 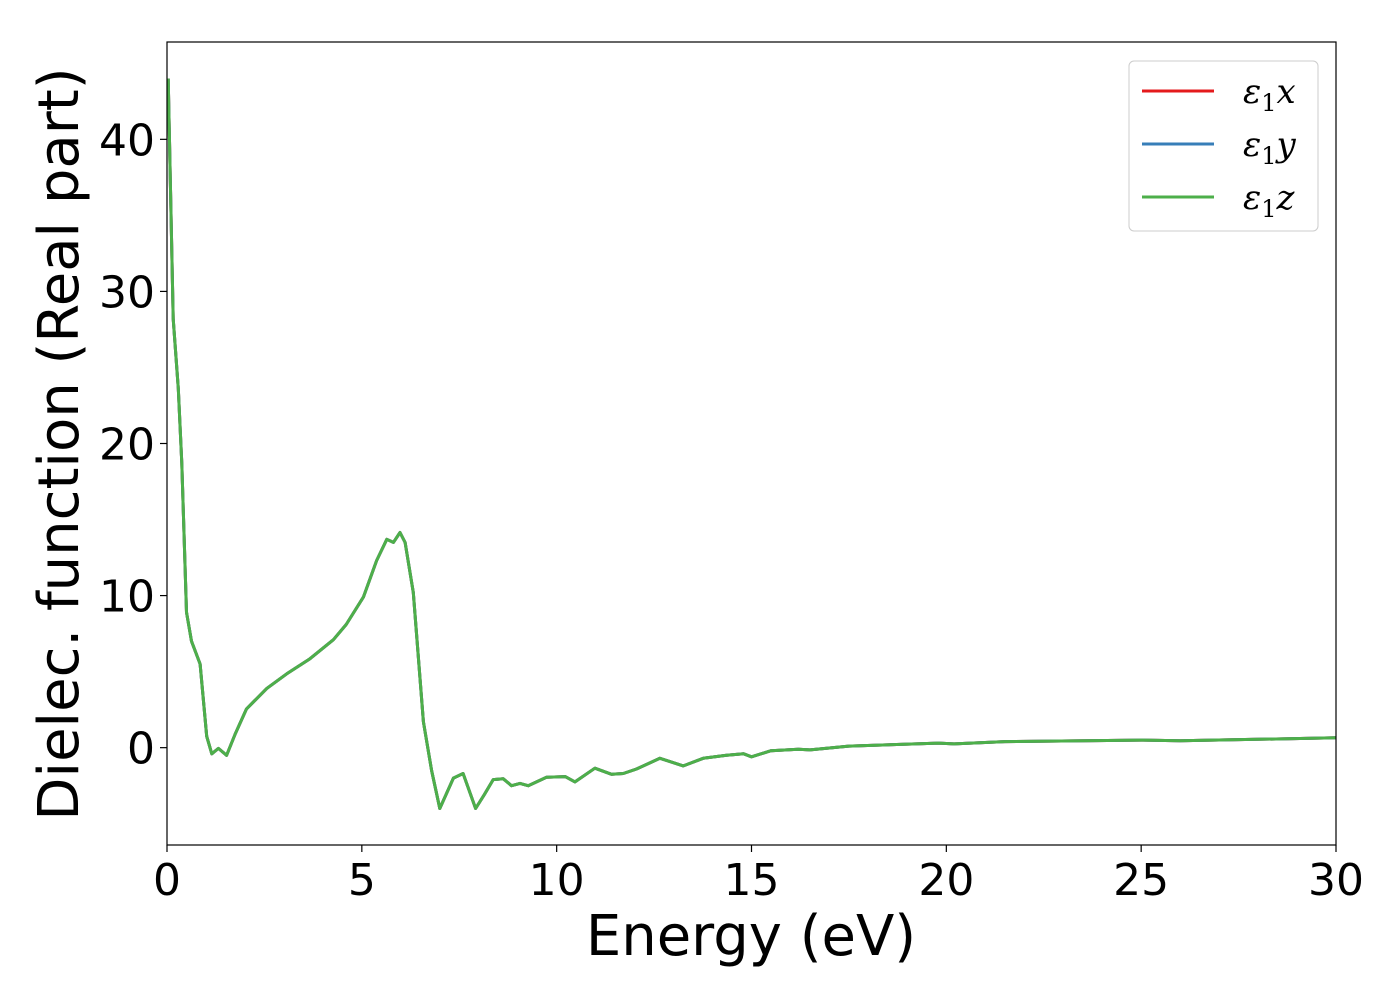 I want to click on legend-label: ε1x, so click(x=1269, y=94).